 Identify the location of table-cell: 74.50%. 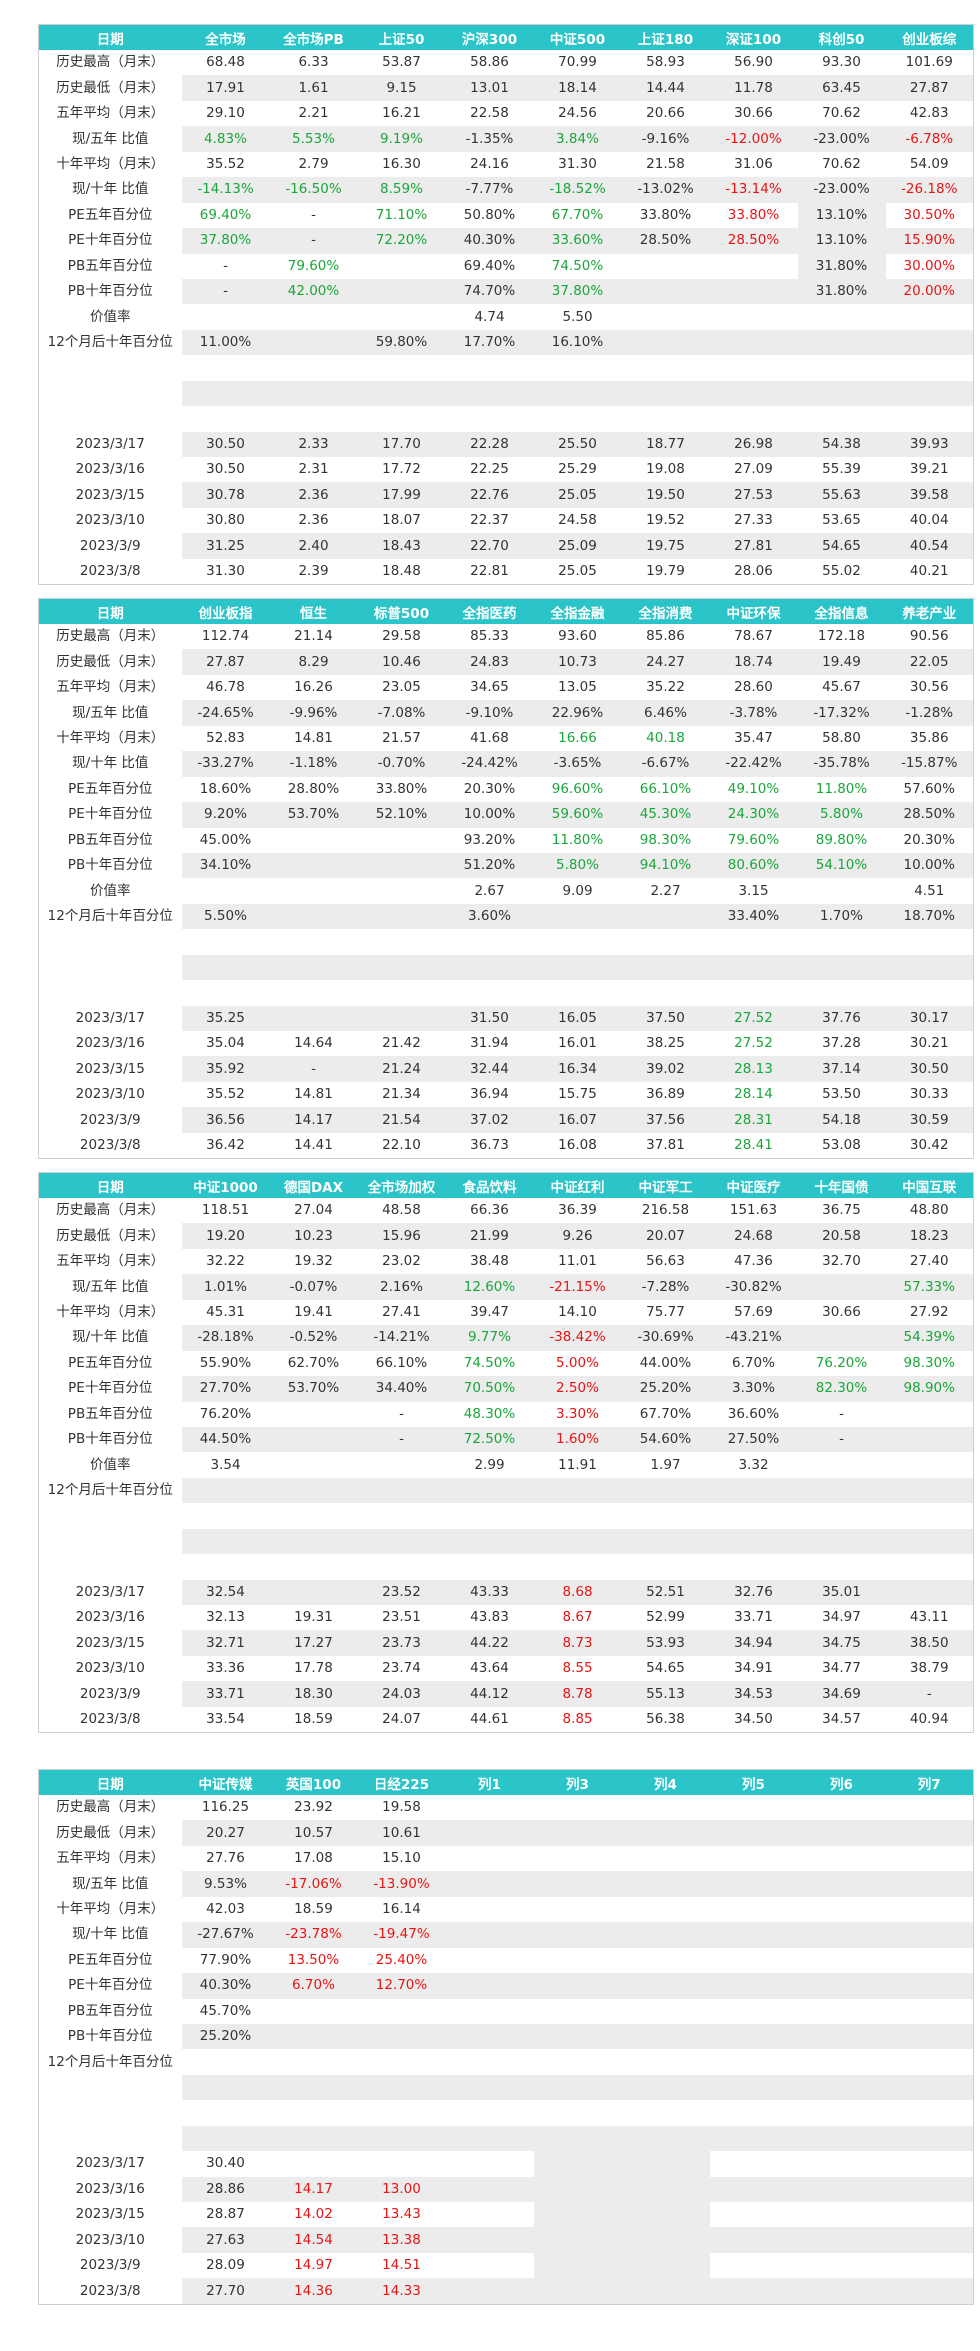
(489, 1362).